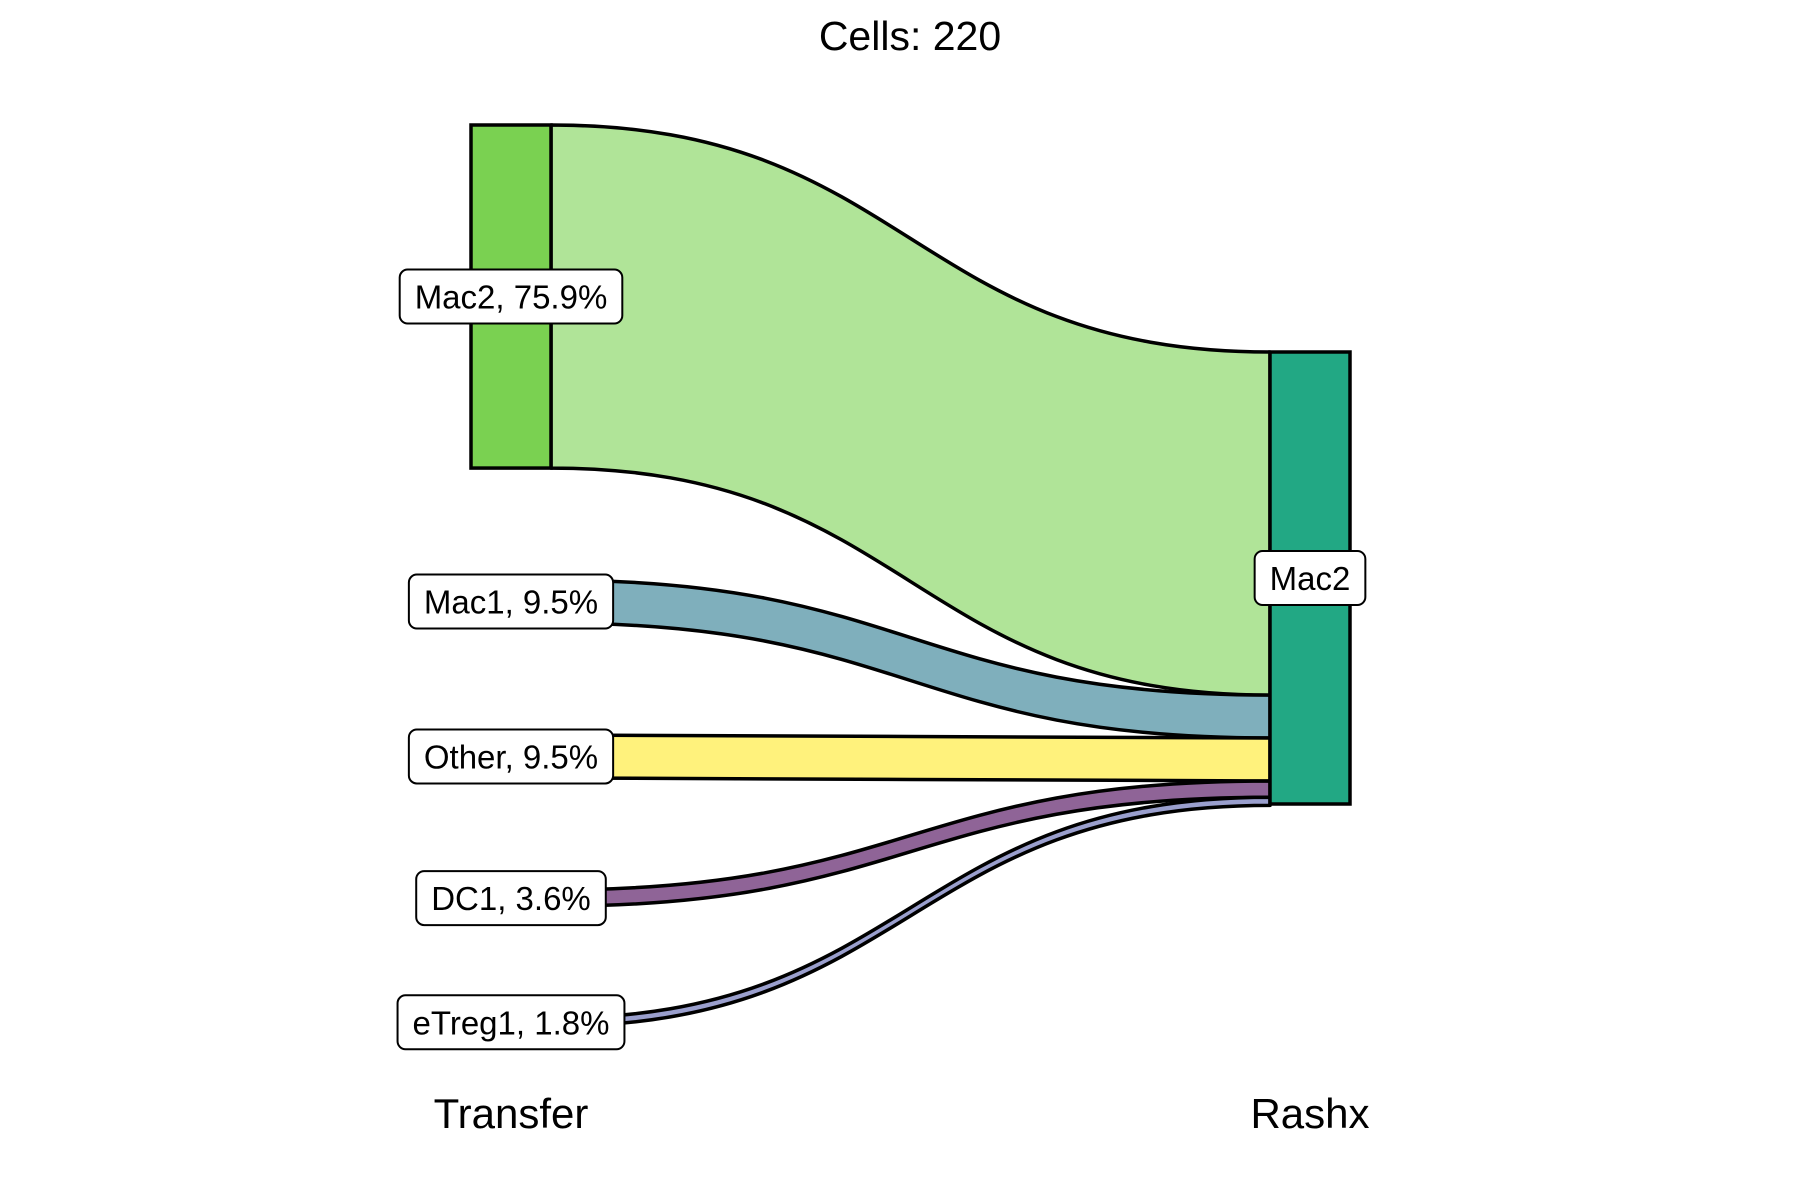 The image size is (1800, 1200). What do you see at coordinates (1309, 1113) in the screenshot?
I see `axis-label-rashx: Rashx` at bounding box center [1309, 1113].